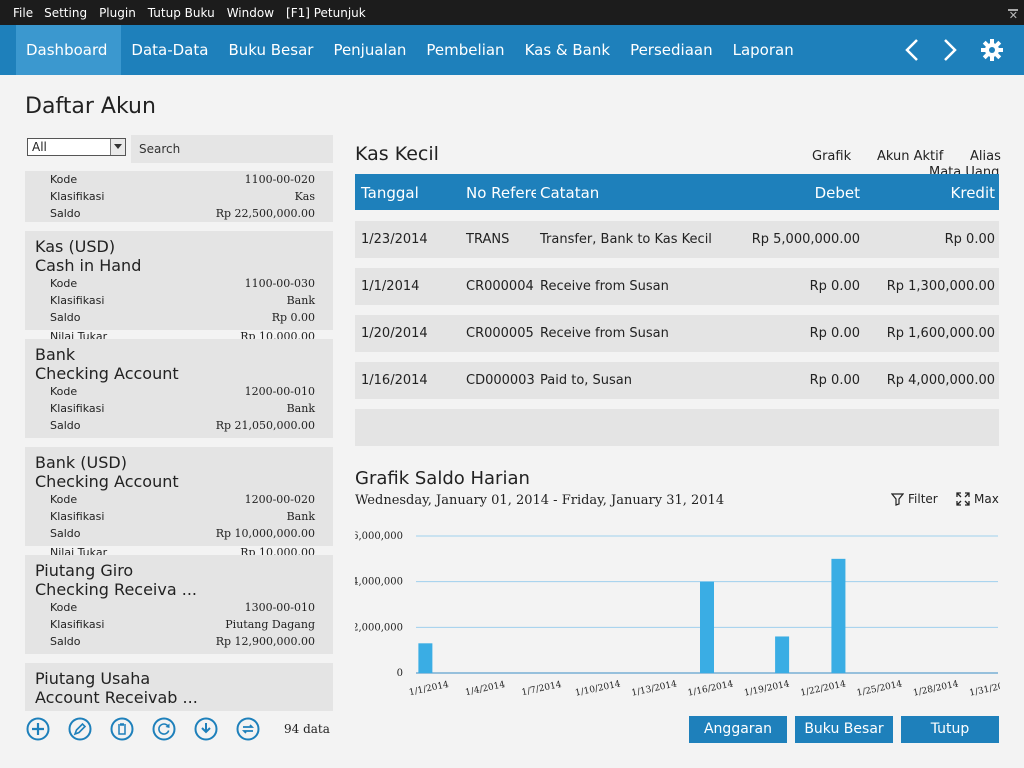 This screenshot has width=1024, height=768. I want to click on forward-arrow-icon, so click(950, 50).